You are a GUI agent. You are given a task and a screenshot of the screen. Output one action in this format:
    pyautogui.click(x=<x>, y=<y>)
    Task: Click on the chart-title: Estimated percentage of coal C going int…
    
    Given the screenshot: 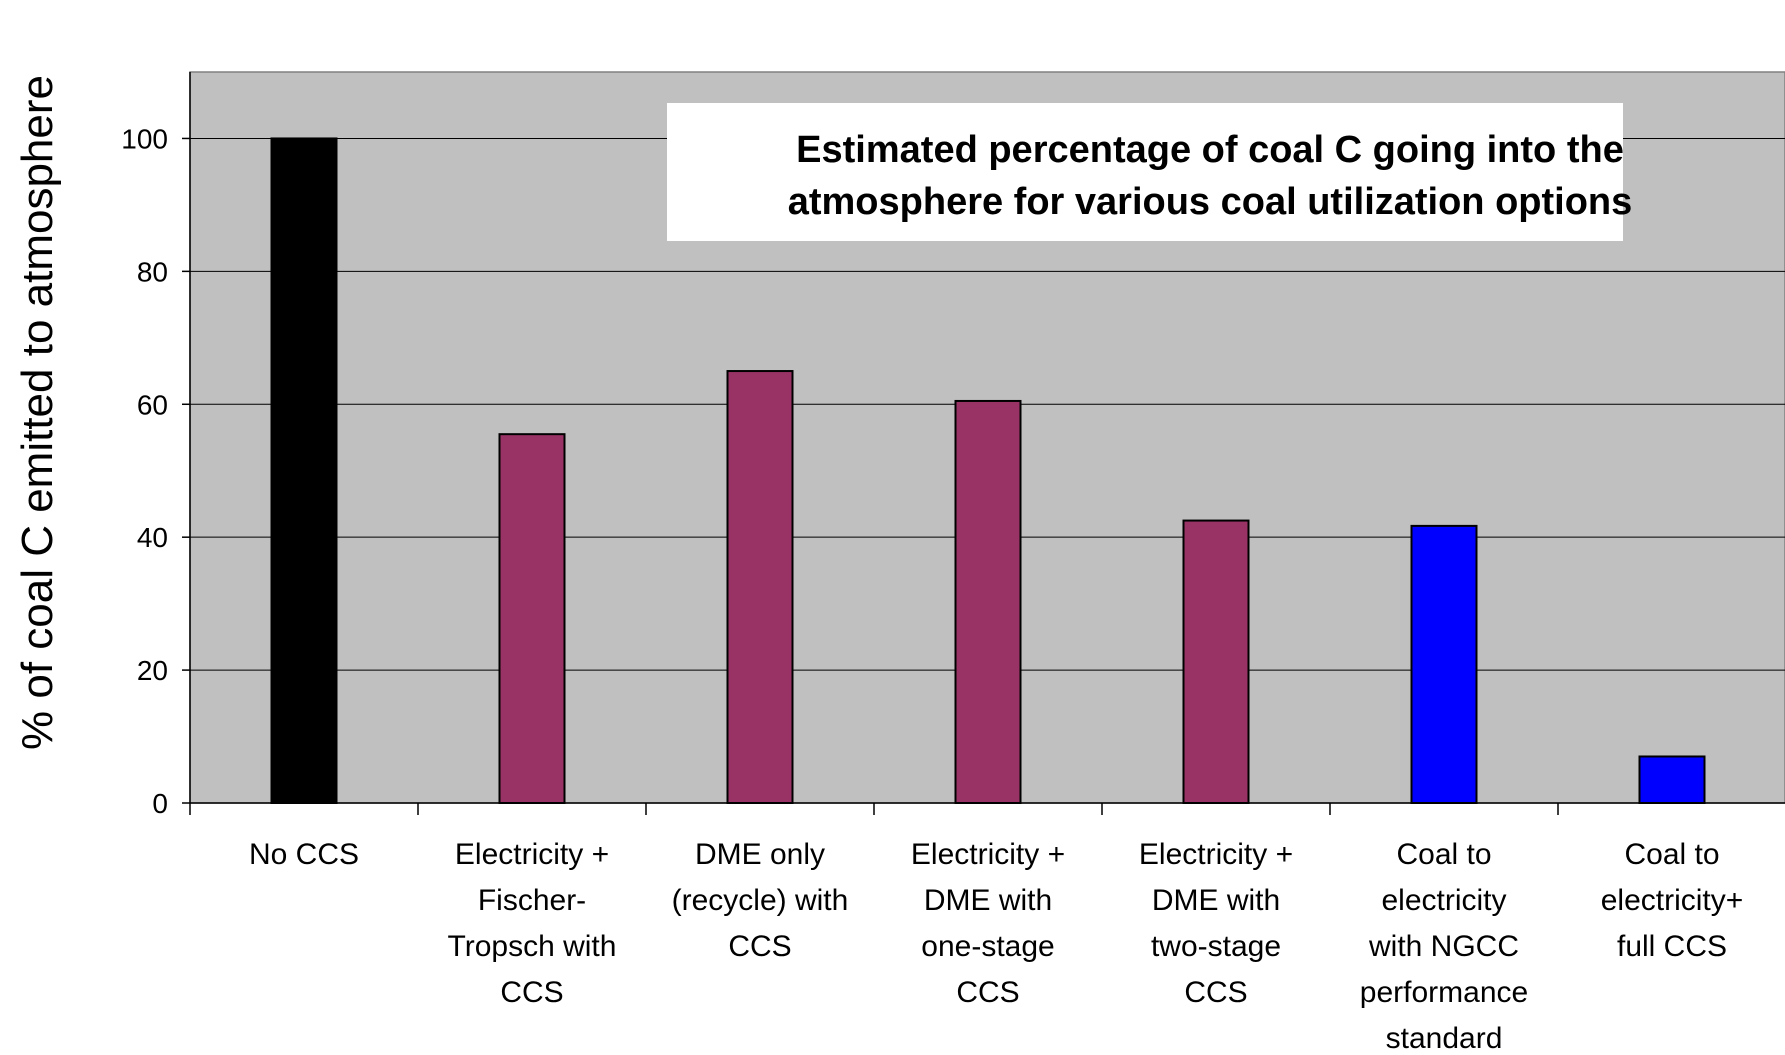 What is the action you would take?
    pyautogui.click(x=1210, y=176)
    